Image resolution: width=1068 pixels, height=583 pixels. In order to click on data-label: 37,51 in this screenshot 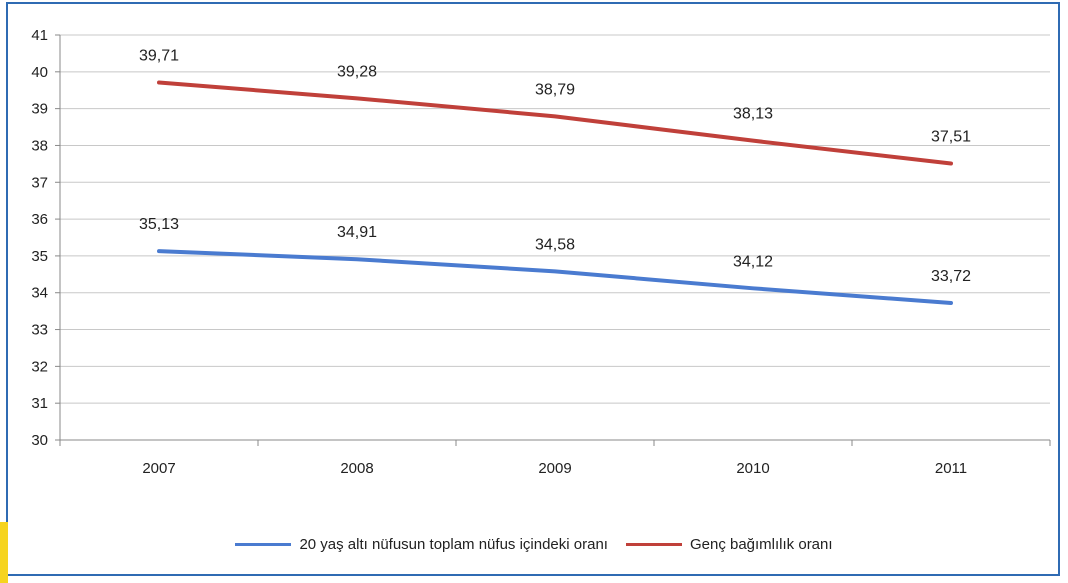, I will do `click(951, 136)`.